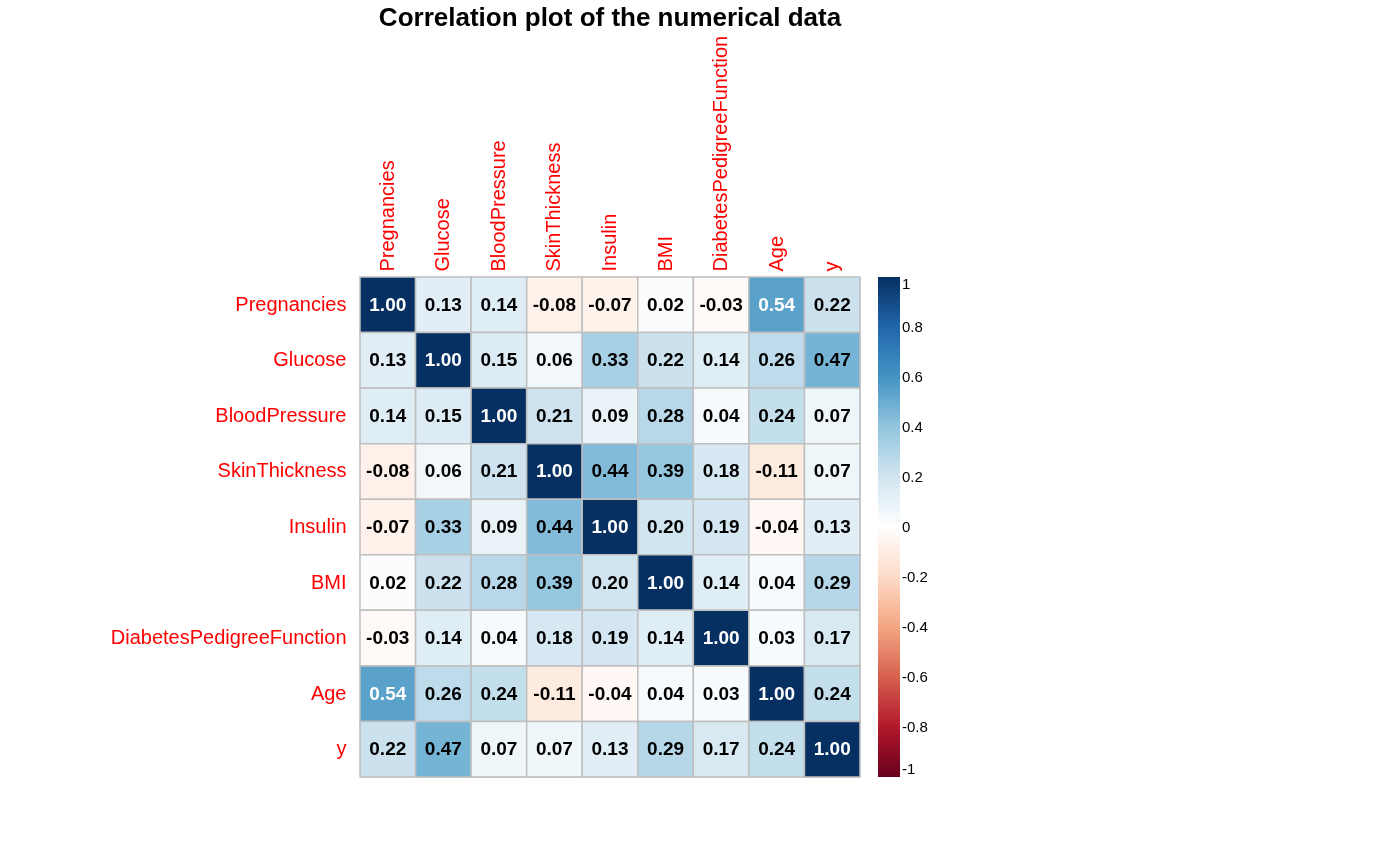 Image resolution: width=1400 pixels, height=866 pixels. Describe the element at coordinates (909, 768) in the screenshot. I see `color-bar-label: -1` at that location.